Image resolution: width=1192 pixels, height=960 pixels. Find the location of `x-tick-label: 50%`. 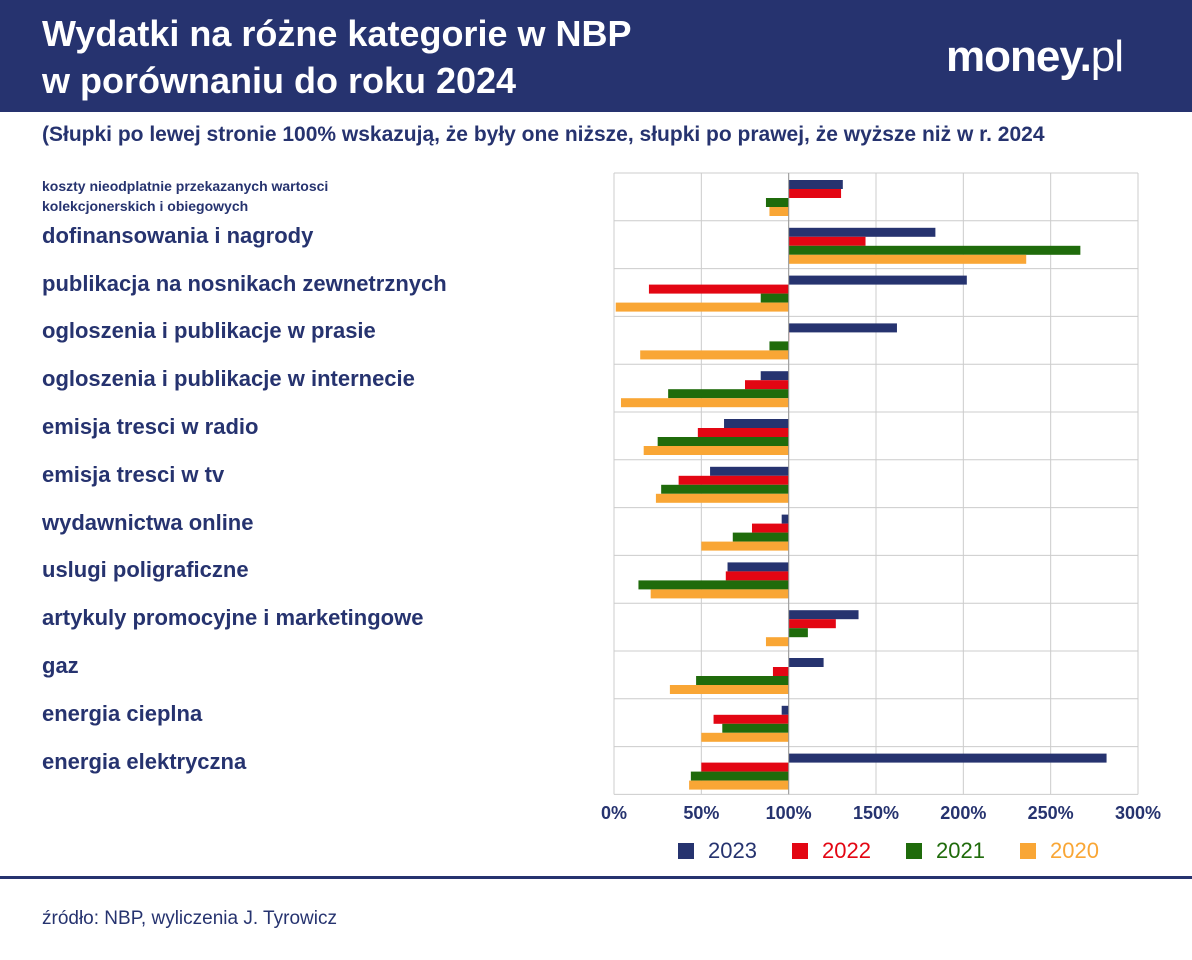

x-tick-label: 50% is located at coordinates (701, 813).